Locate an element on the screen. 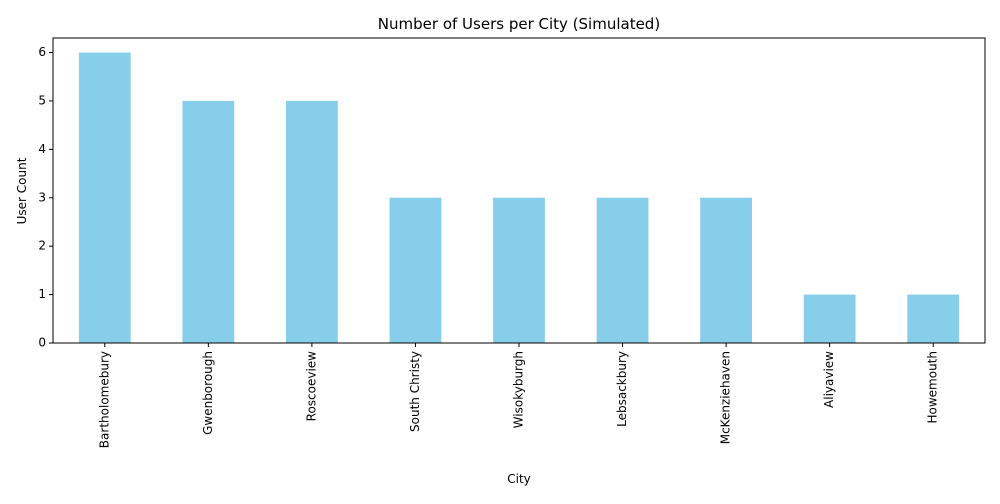  y-tick-label: 3 is located at coordinates (42, 197).